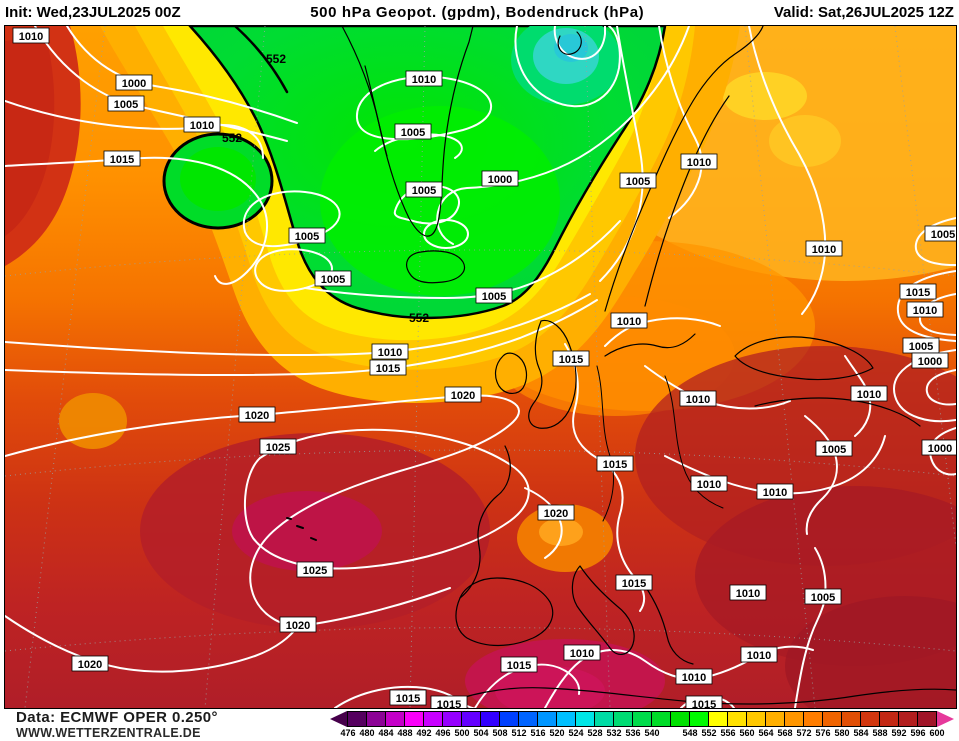 The height and width of the screenshot is (741, 959). What do you see at coordinates (481, 733) in the screenshot?
I see `colorbar-tick: 504` at bounding box center [481, 733].